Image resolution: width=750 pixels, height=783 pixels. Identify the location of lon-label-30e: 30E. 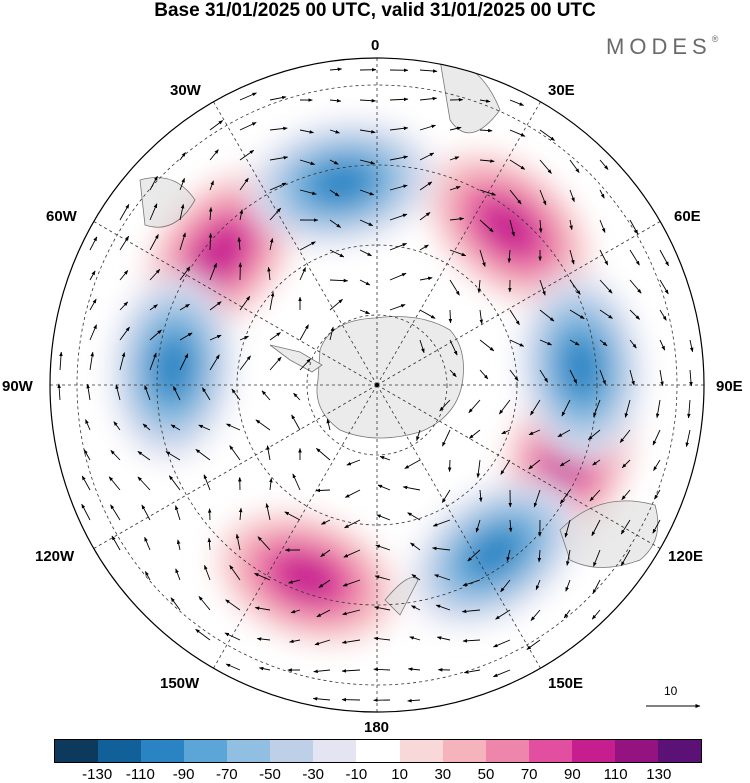
(561, 90).